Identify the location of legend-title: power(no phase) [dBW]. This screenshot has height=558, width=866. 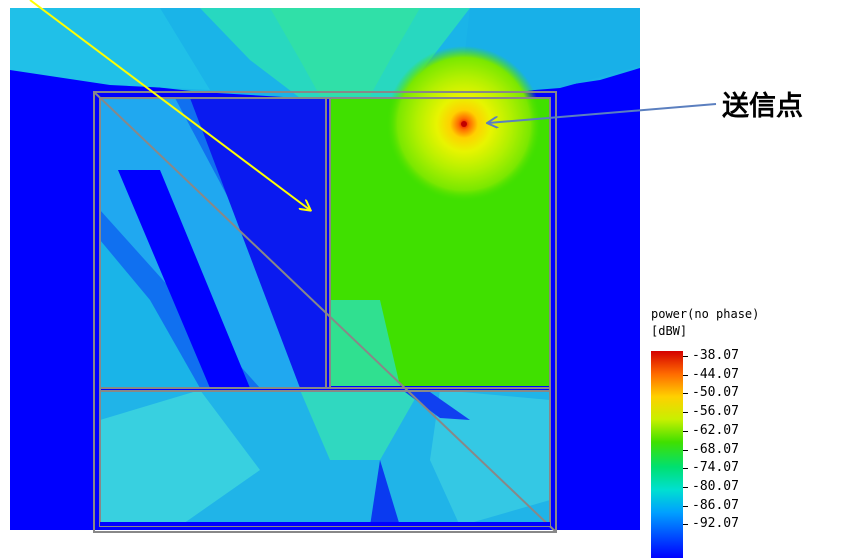
(705, 323).